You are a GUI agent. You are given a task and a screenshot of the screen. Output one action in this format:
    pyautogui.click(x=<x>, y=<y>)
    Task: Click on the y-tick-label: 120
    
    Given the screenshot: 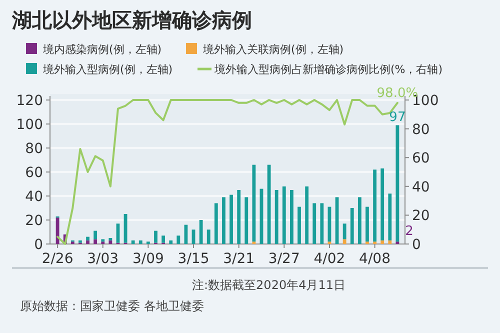 What is the action you would take?
    pyautogui.click(x=29, y=101)
    